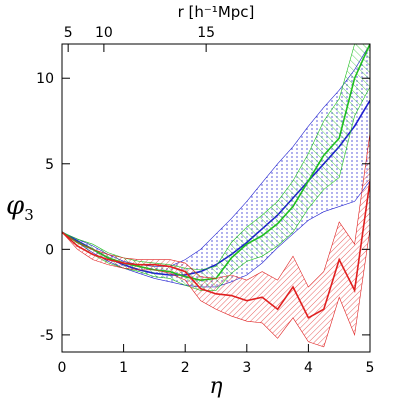  Describe the element at coordinates (29, 215) in the screenshot. I see `y-label-sub: 3` at that location.